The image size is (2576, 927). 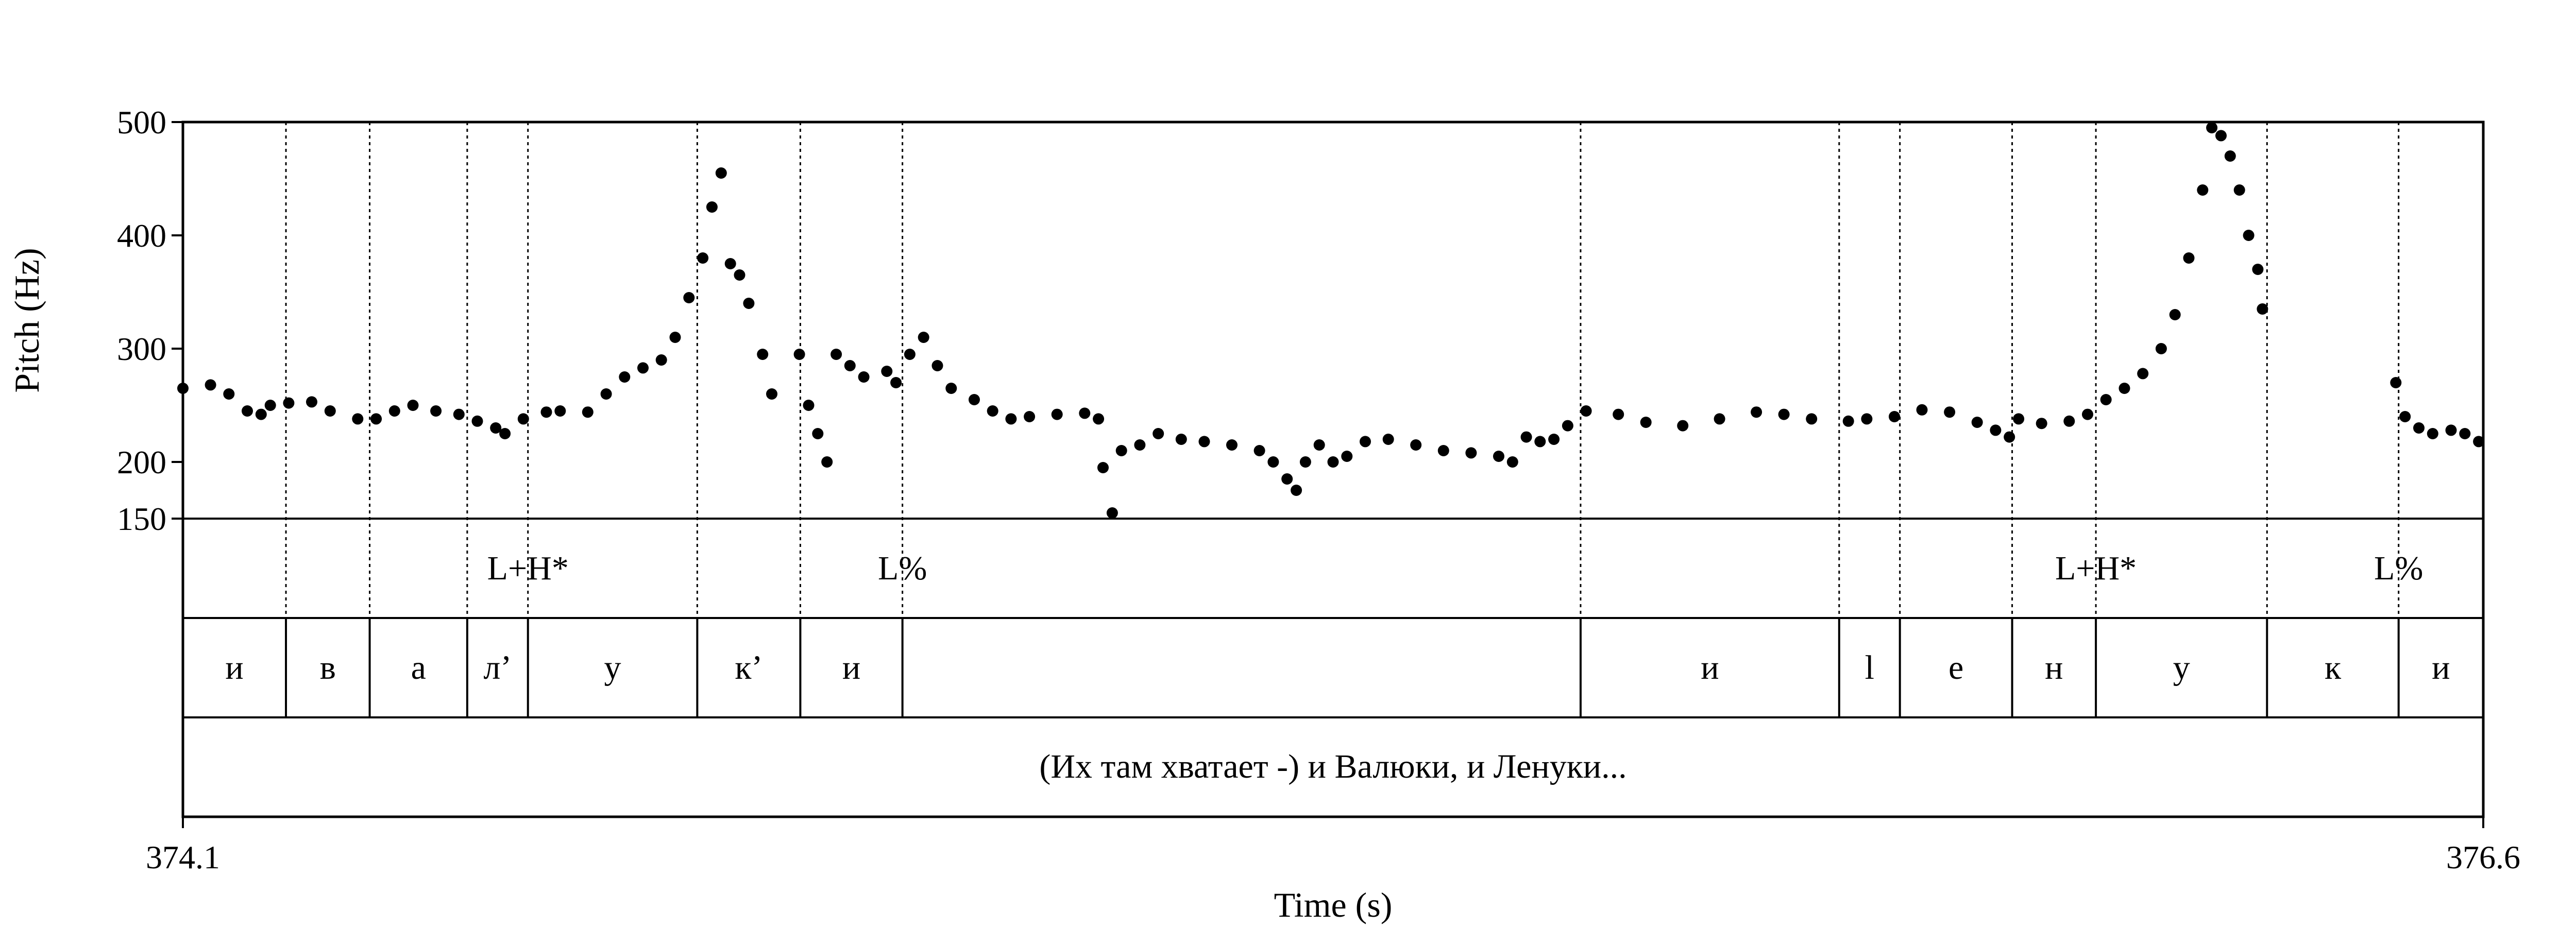 What do you see at coordinates (418, 667) in the screenshot?
I see `segment-label-2: а` at bounding box center [418, 667].